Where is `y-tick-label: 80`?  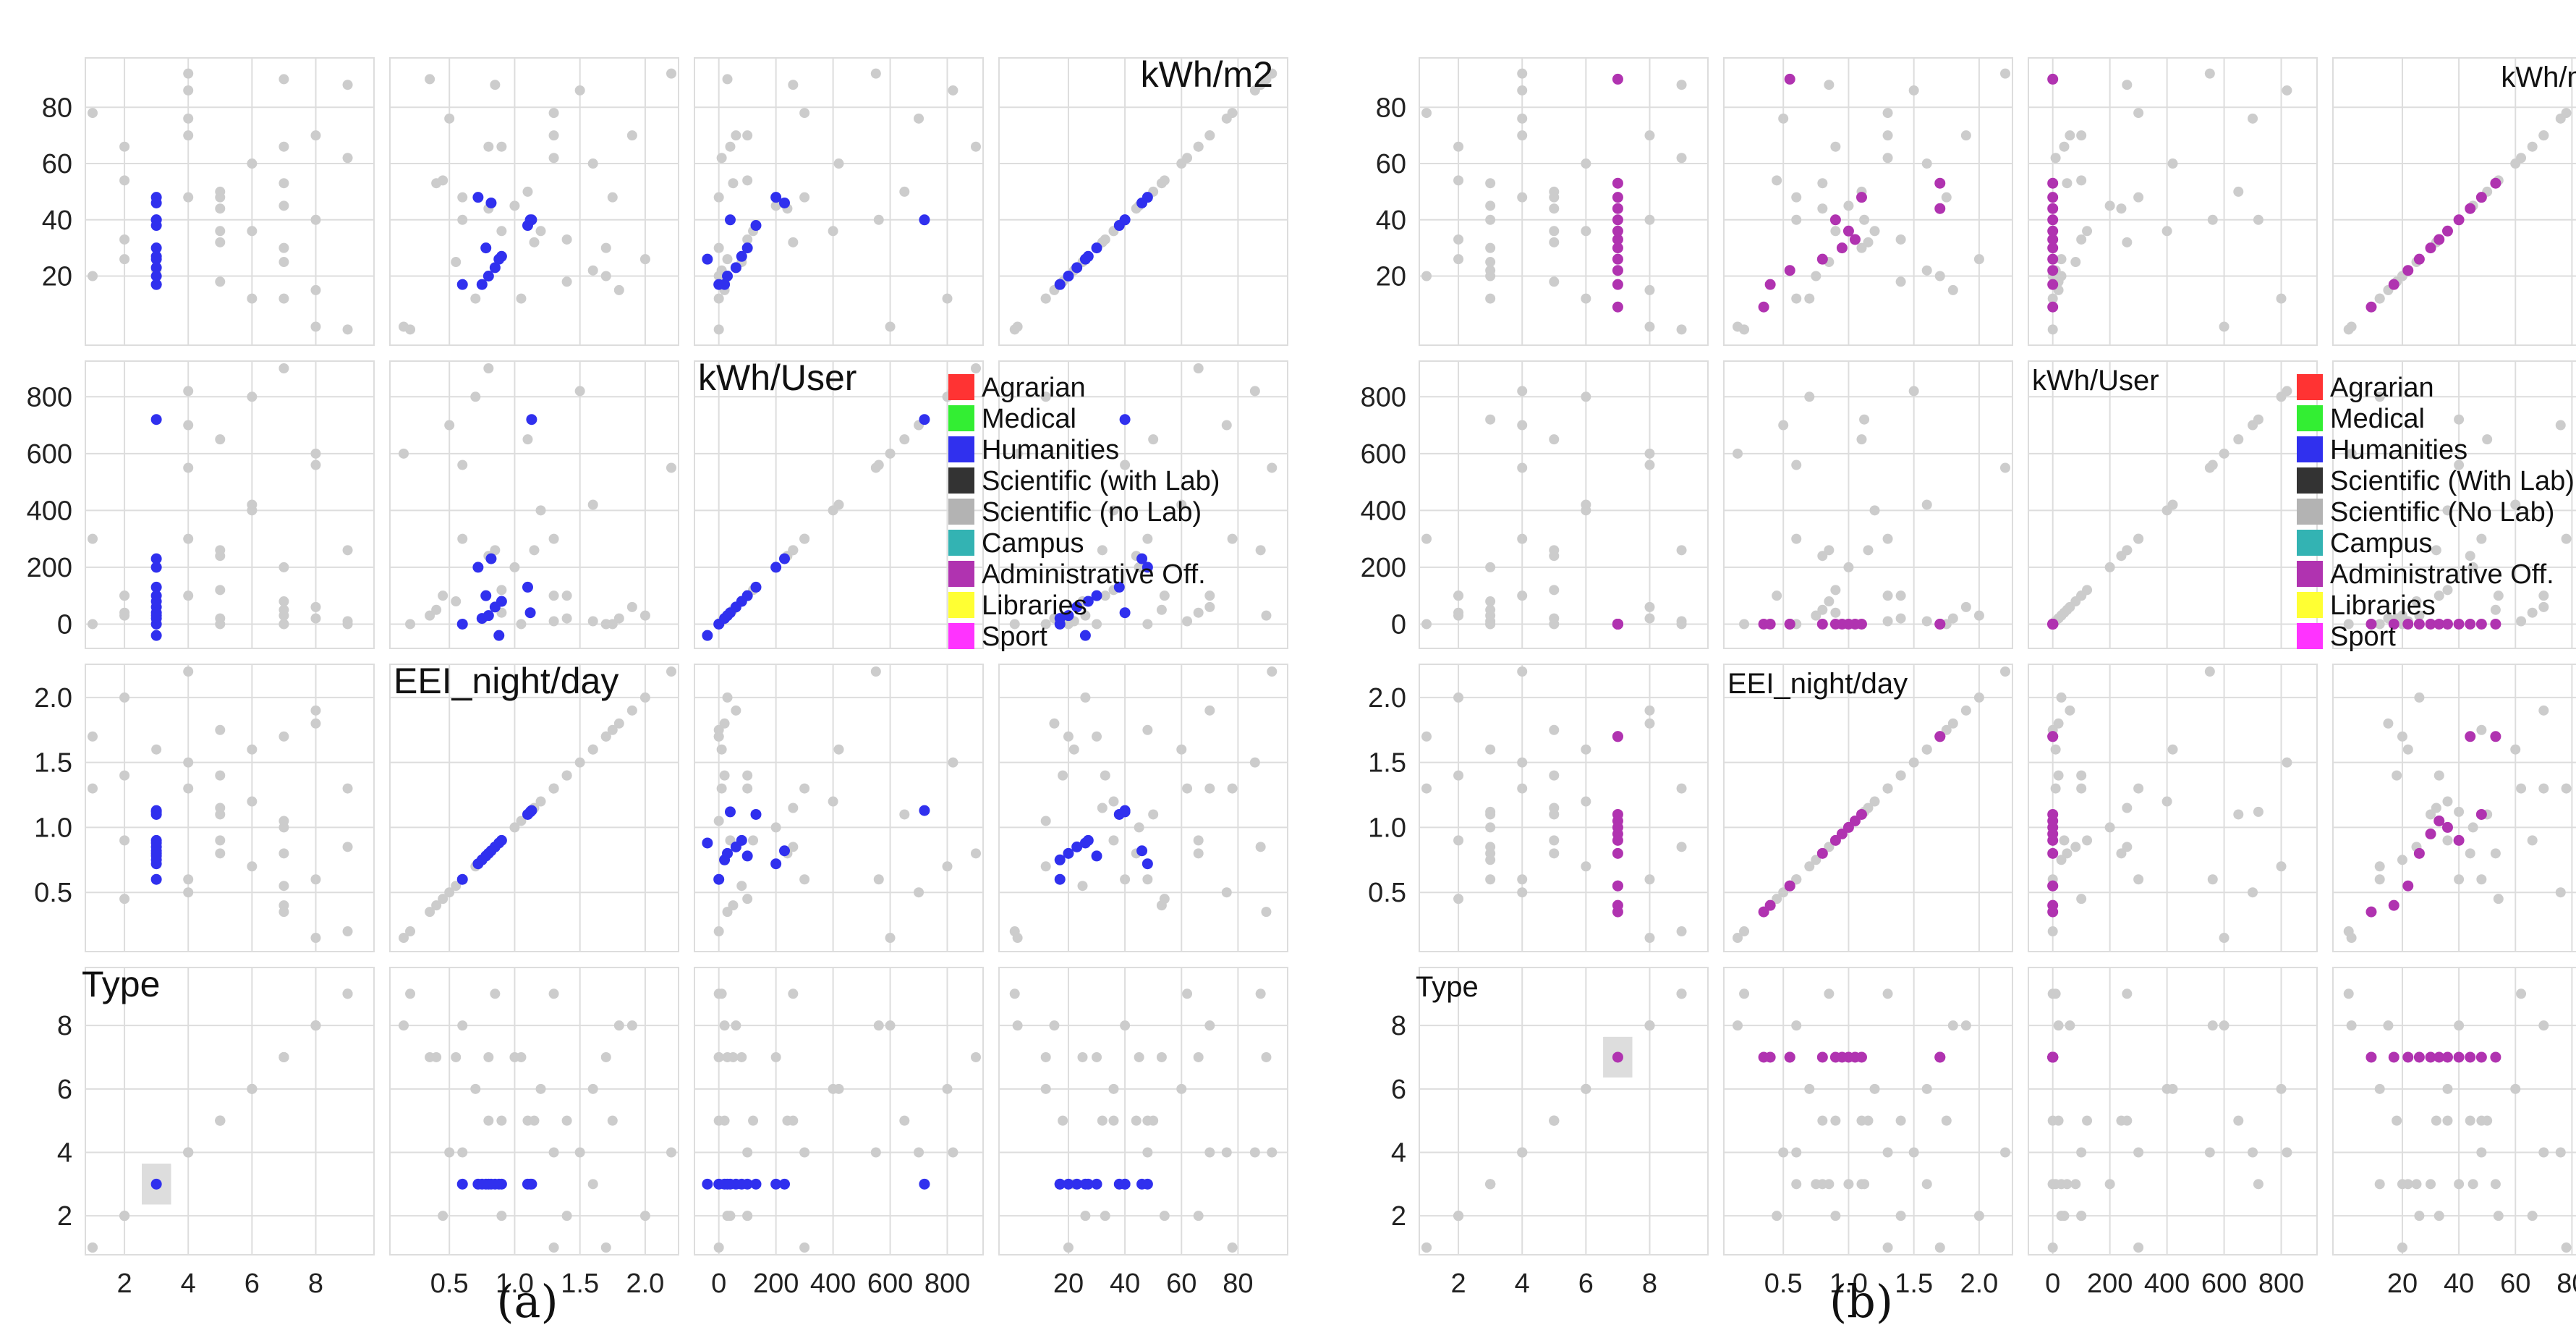
y-tick-label: 80 is located at coordinates (57, 108).